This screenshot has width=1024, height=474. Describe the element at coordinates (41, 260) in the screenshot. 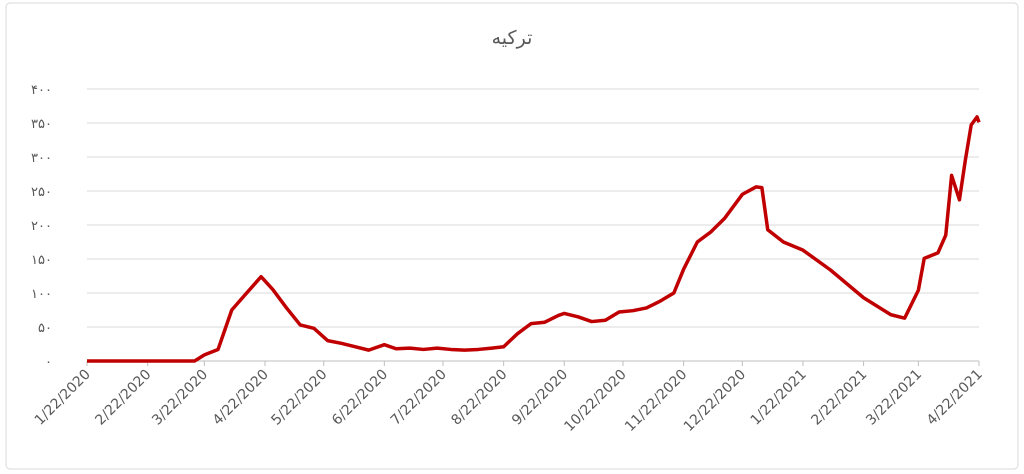

I see `y-tick-label: ۱۵۰` at that location.